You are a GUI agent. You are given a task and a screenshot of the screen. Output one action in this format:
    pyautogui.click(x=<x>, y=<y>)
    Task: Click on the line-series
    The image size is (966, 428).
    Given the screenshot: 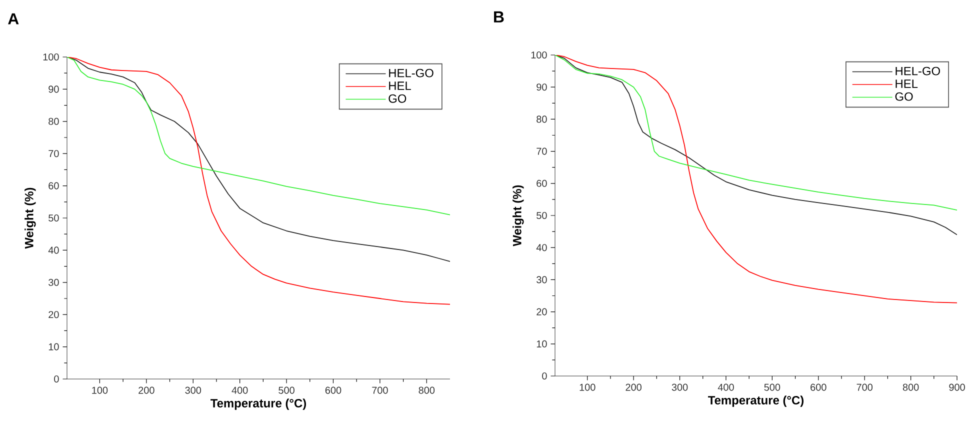 What is the action you would take?
    pyautogui.click(x=258, y=136)
    